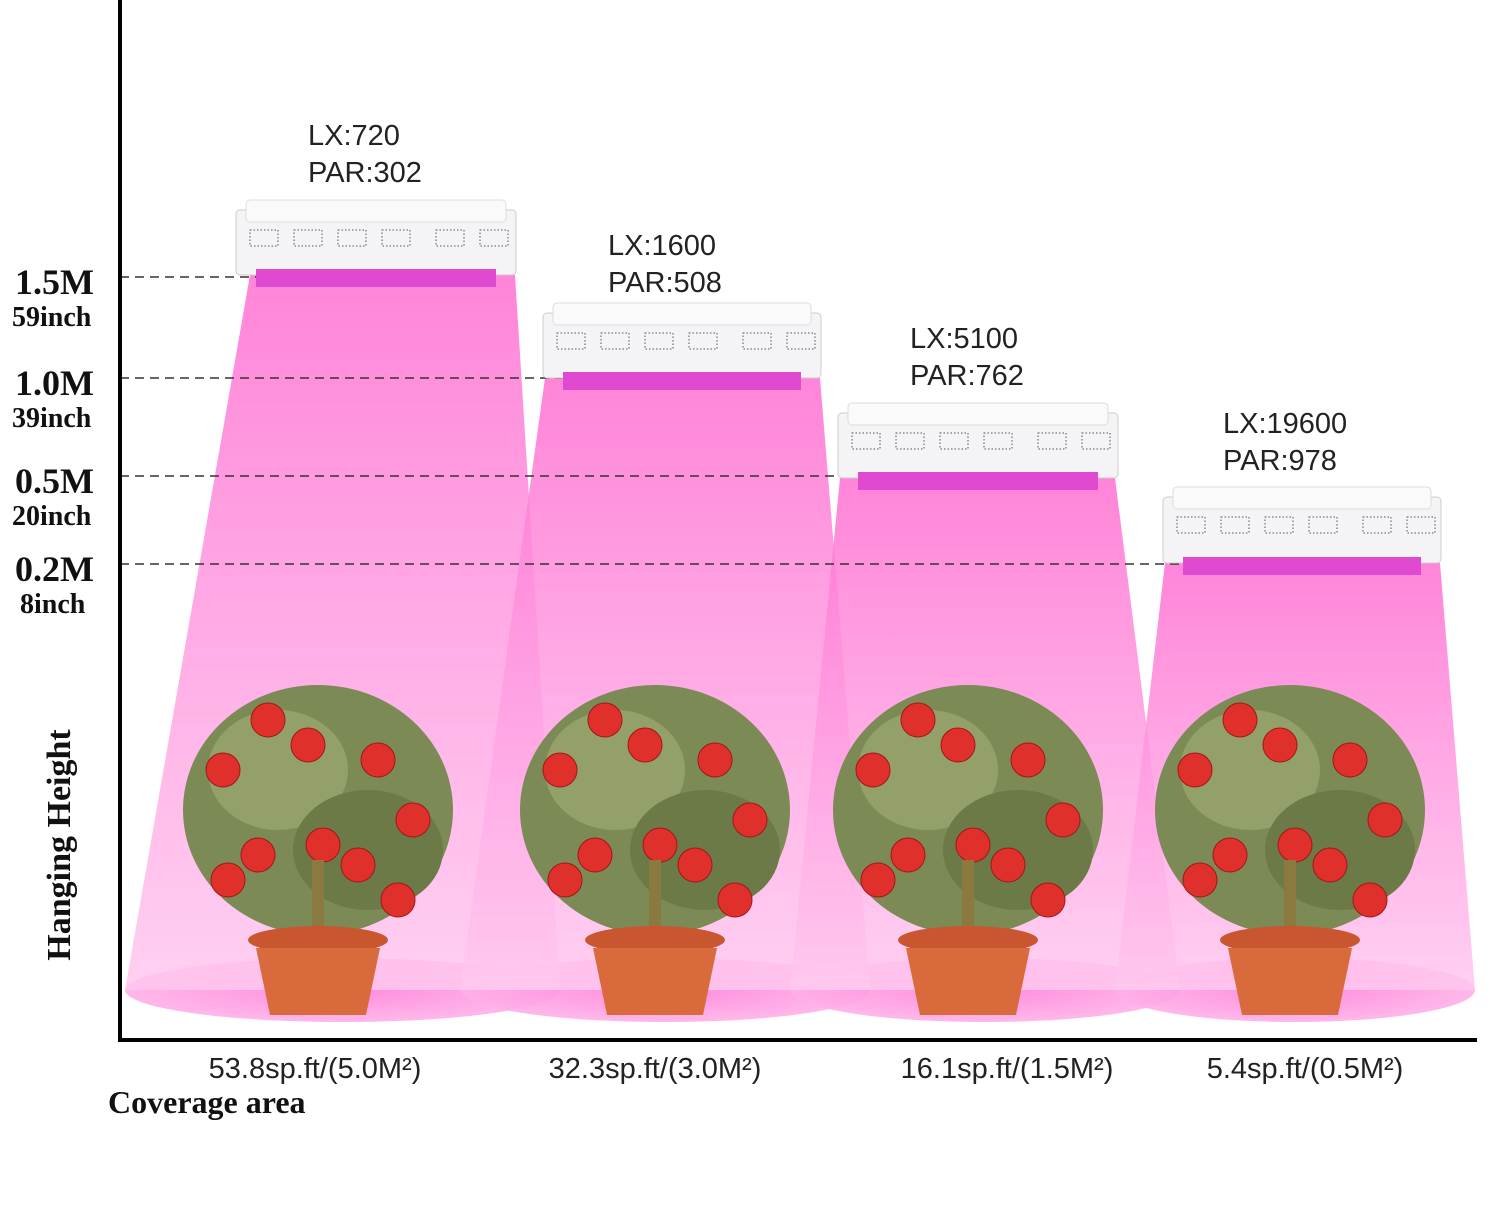  Describe the element at coordinates (54, 481) in the screenshot. I see `height-metric: 0.5M` at that location.